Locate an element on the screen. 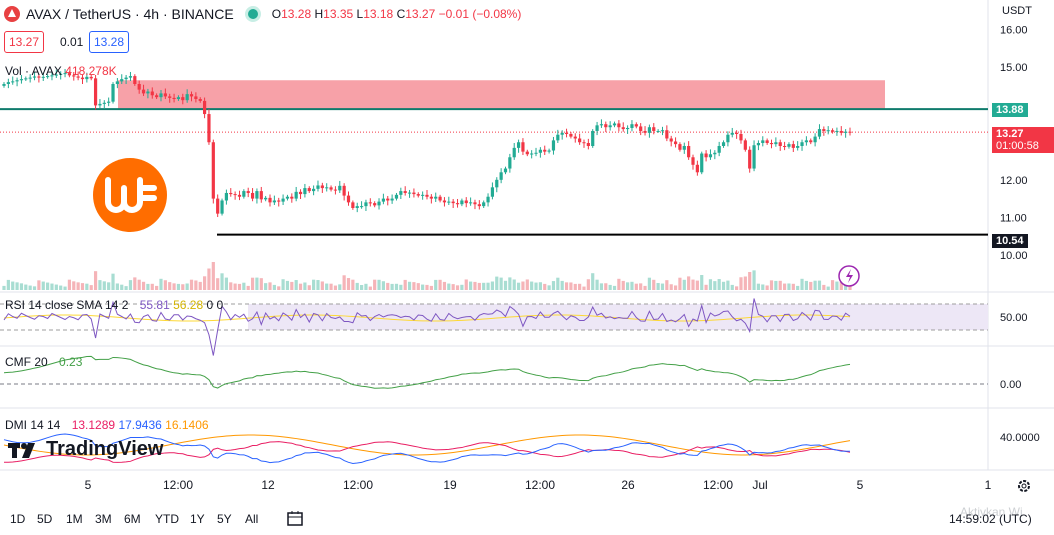 Image resolution: width=1054 pixels, height=535 pixels. calendar-icon is located at coordinates (295, 518).